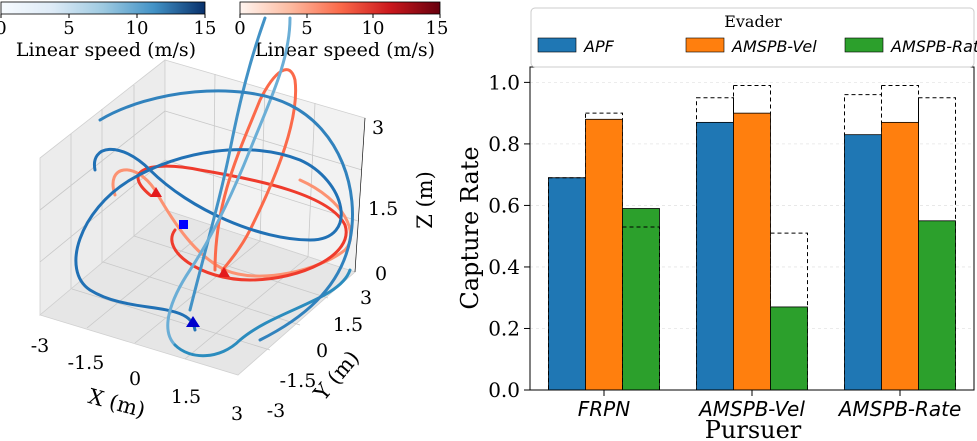  Describe the element at coordinates (864, 45) in the screenshot. I see `legend-swatch-AMSPB-Rate` at that location.